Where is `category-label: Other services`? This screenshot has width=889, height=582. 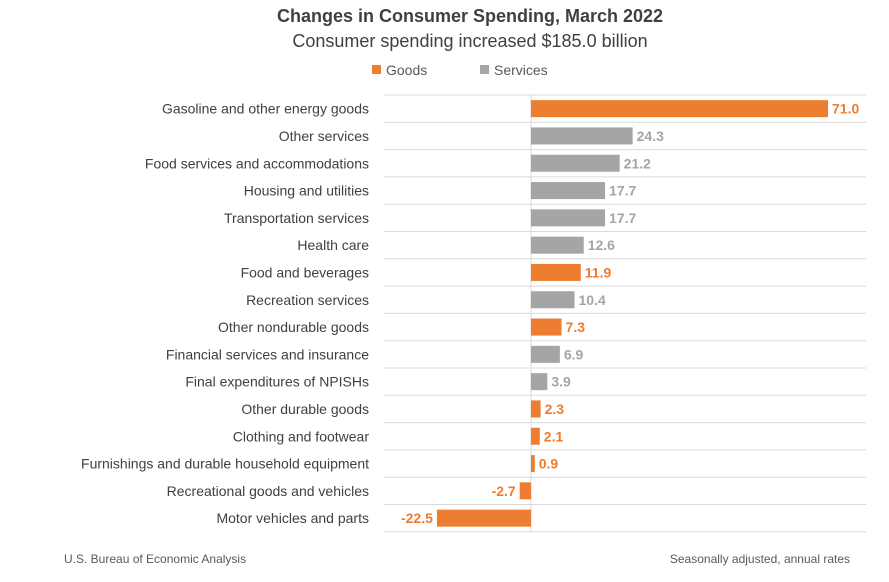
category-label: Other services is located at coordinates (324, 136).